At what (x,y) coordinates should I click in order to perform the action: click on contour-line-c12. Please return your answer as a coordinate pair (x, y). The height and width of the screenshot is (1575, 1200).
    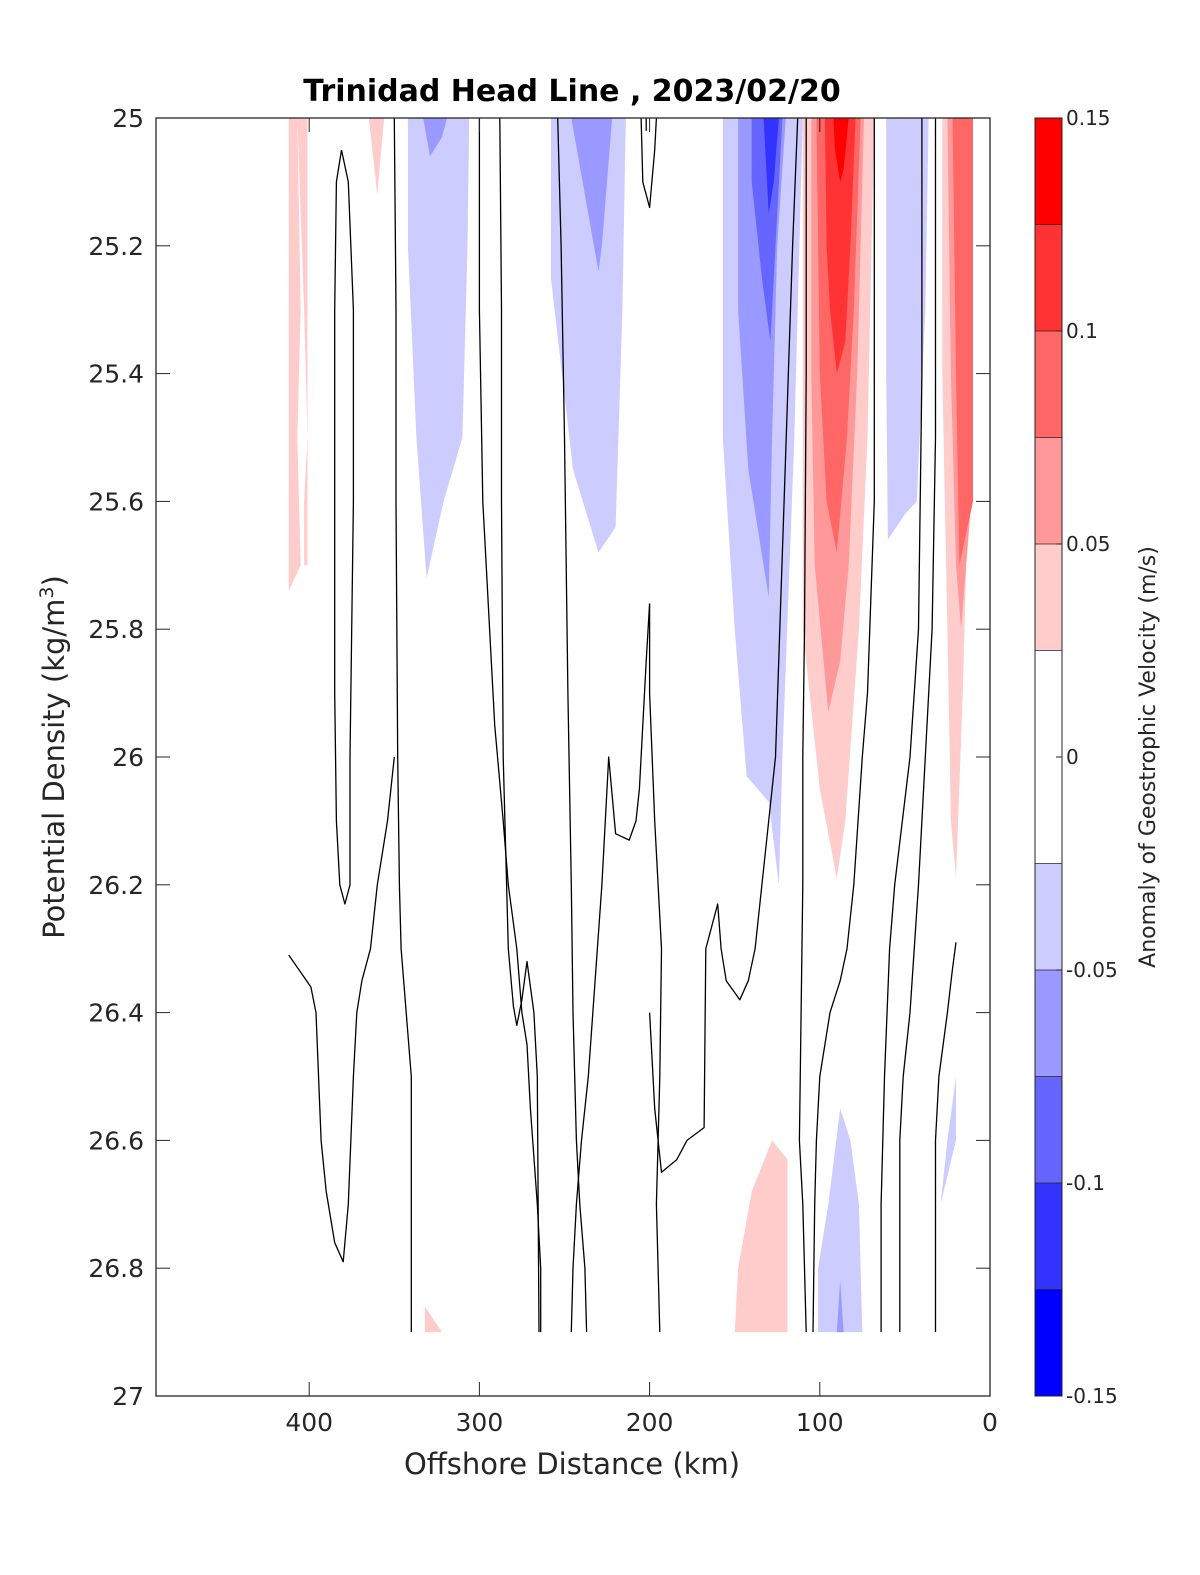
    Looking at the image, I should click on (802, 725).